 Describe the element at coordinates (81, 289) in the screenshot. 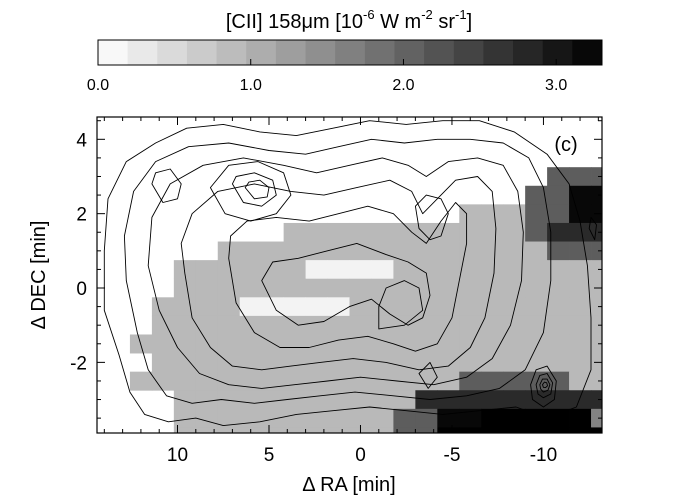

I see `y-tick-label: 0` at that location.